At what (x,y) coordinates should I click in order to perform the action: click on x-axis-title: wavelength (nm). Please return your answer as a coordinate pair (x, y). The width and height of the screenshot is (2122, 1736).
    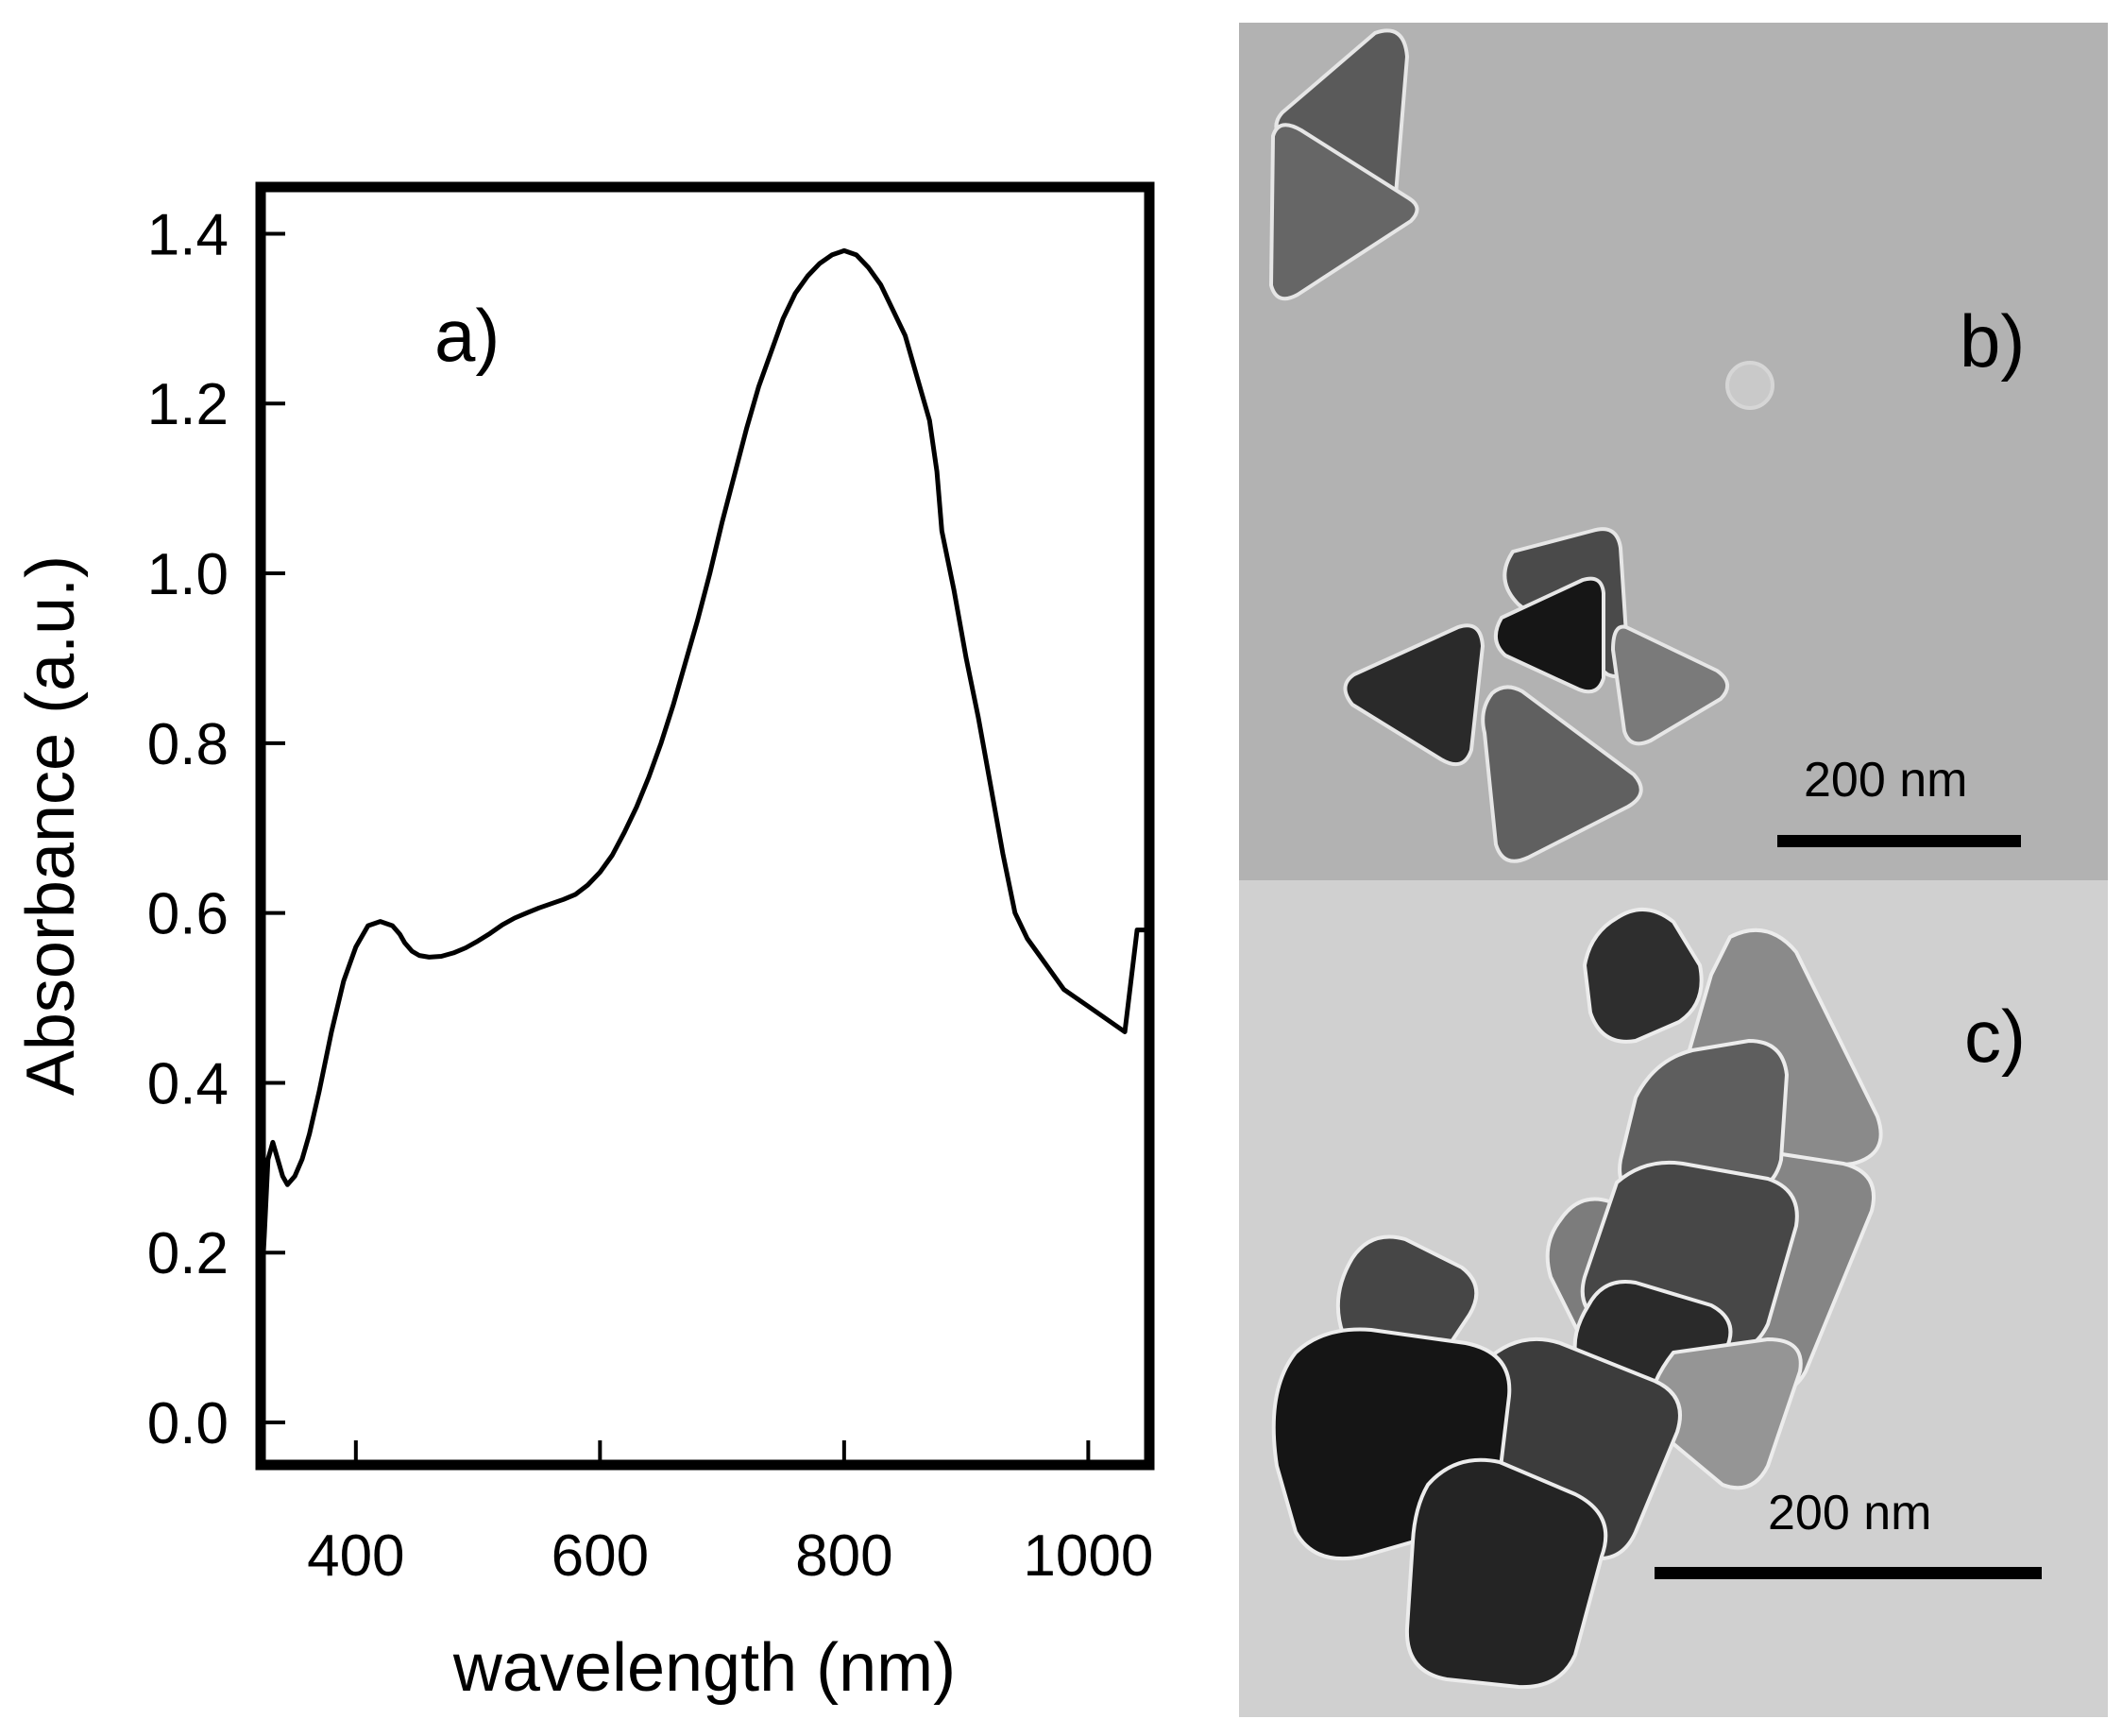
    Looking at the image, I should click on (704, 1668).